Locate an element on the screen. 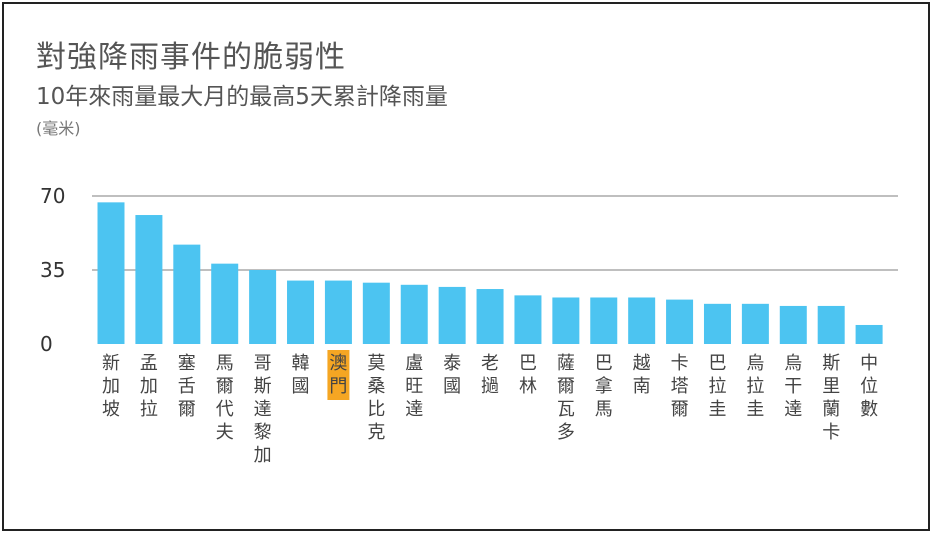  category-label-text: 塞舌爾 is located at coordinates (187, 386).